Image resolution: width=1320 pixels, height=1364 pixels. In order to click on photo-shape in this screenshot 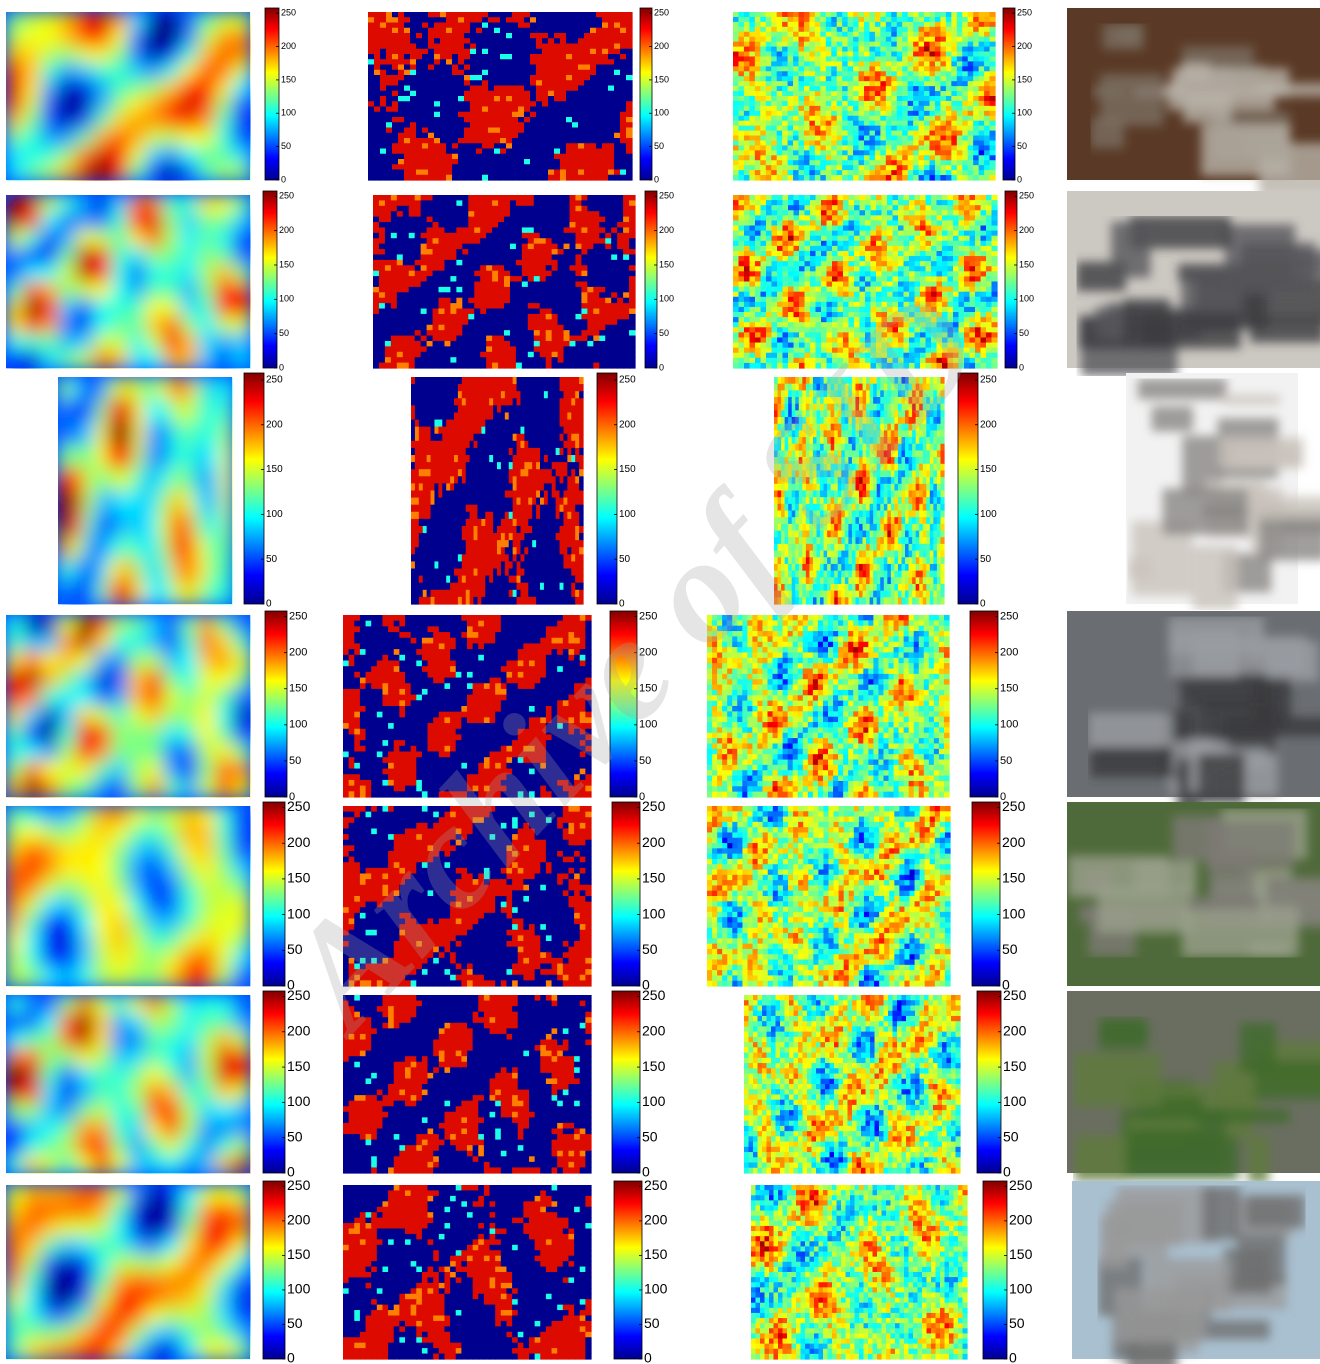, I will do `click(1123, 36)`.